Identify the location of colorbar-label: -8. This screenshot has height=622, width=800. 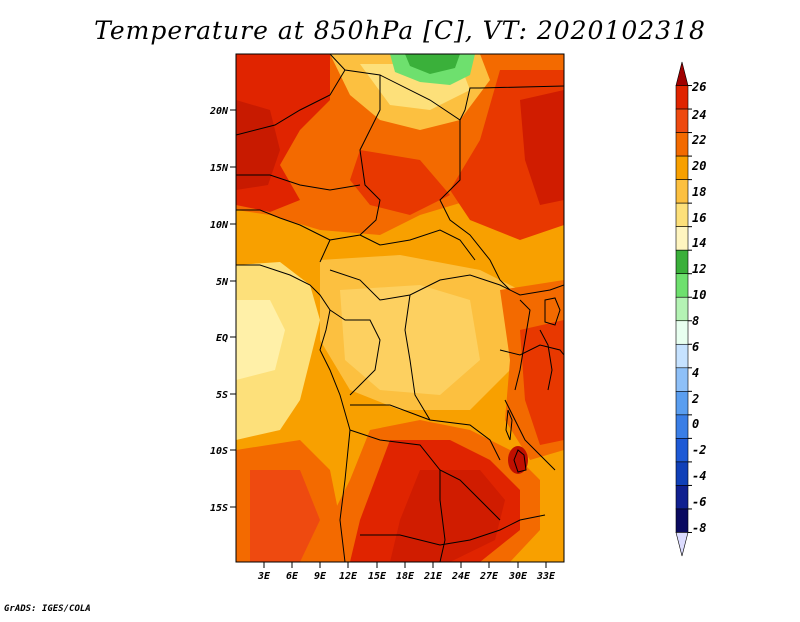
(699, 528).